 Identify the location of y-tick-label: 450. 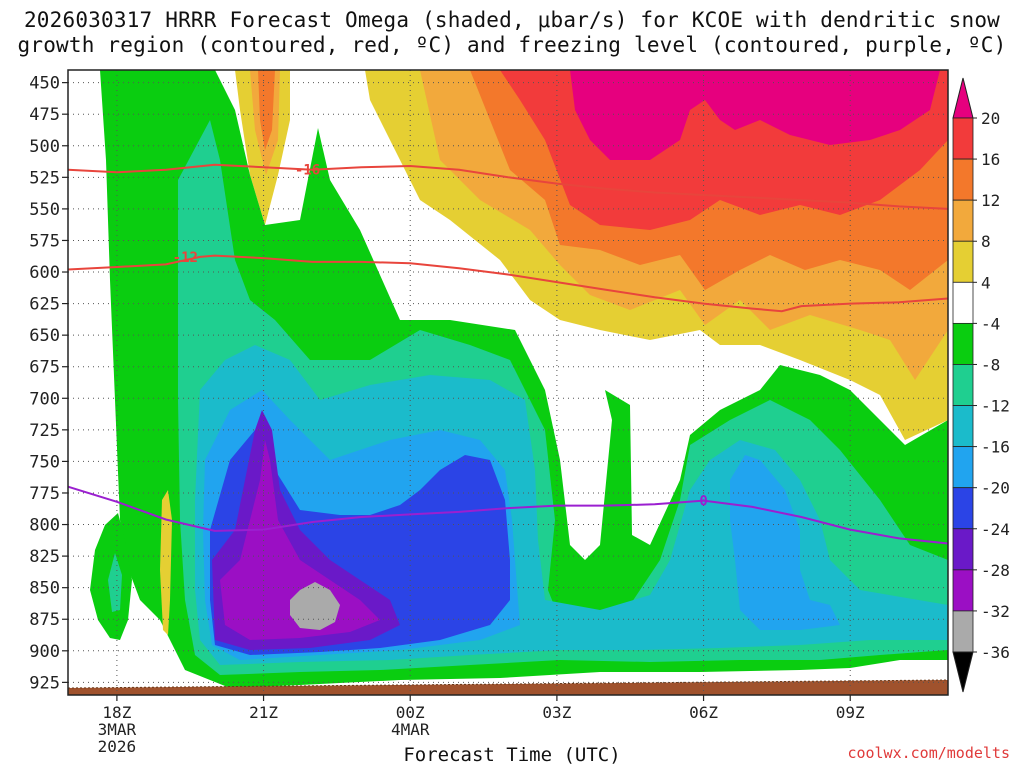
(44, 84).